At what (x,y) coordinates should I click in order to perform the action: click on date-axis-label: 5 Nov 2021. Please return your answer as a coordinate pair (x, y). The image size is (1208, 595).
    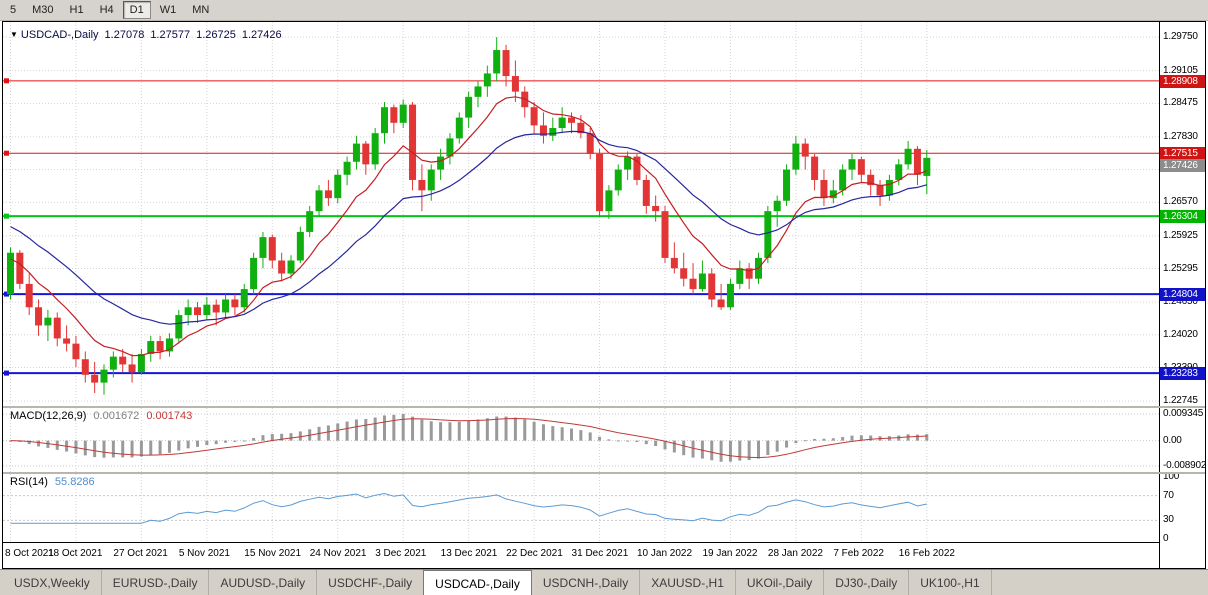
    Looking at the image, I should click on (204, 553).